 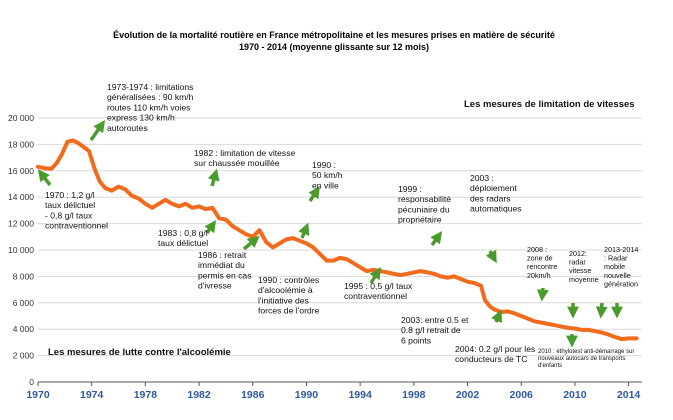 I want to click on annotation: 2013-2014: Radar mobile nouvelle génération, so click(x=621, y=266).